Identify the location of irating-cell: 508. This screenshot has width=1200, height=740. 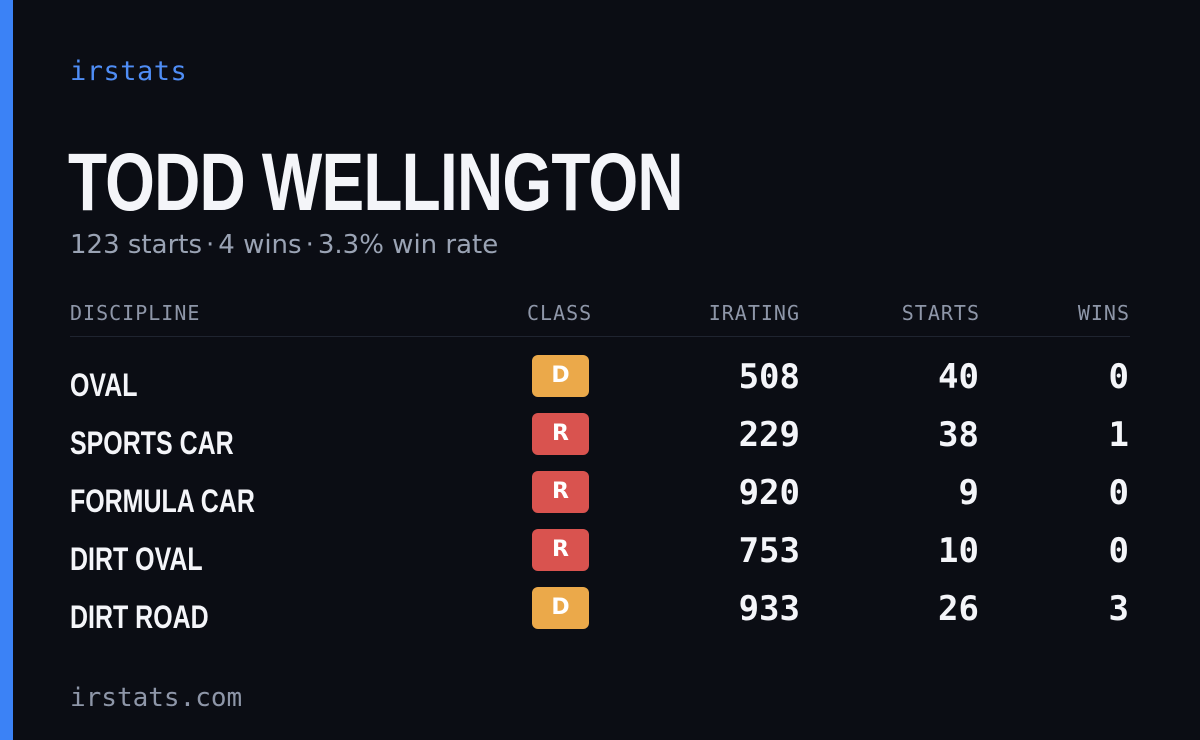
(769, 377).